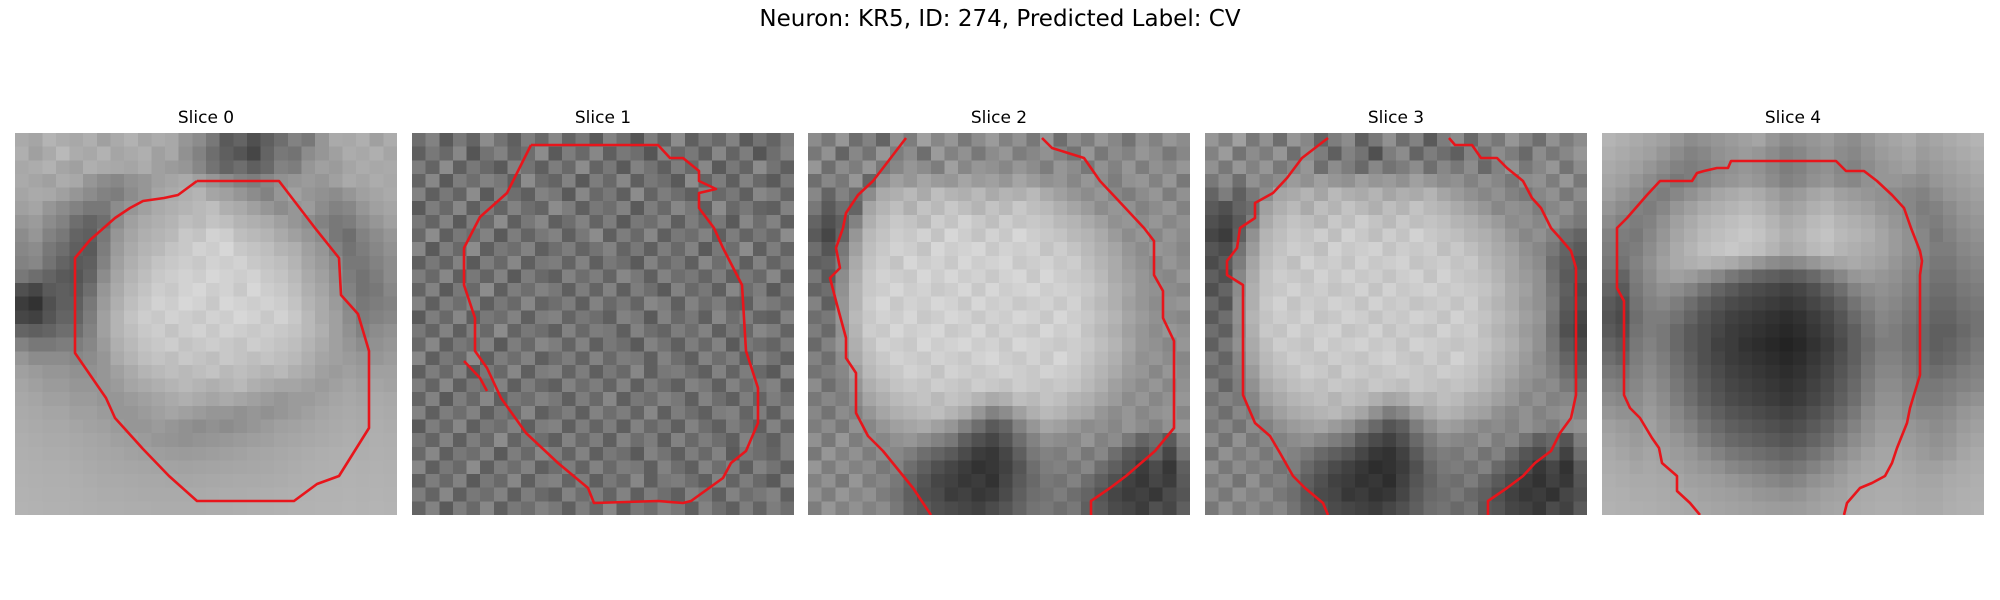 The width and height of the screenshot is (2000, 600). I want to click on slice-panel-2: Slice 2, so click(999, 311).